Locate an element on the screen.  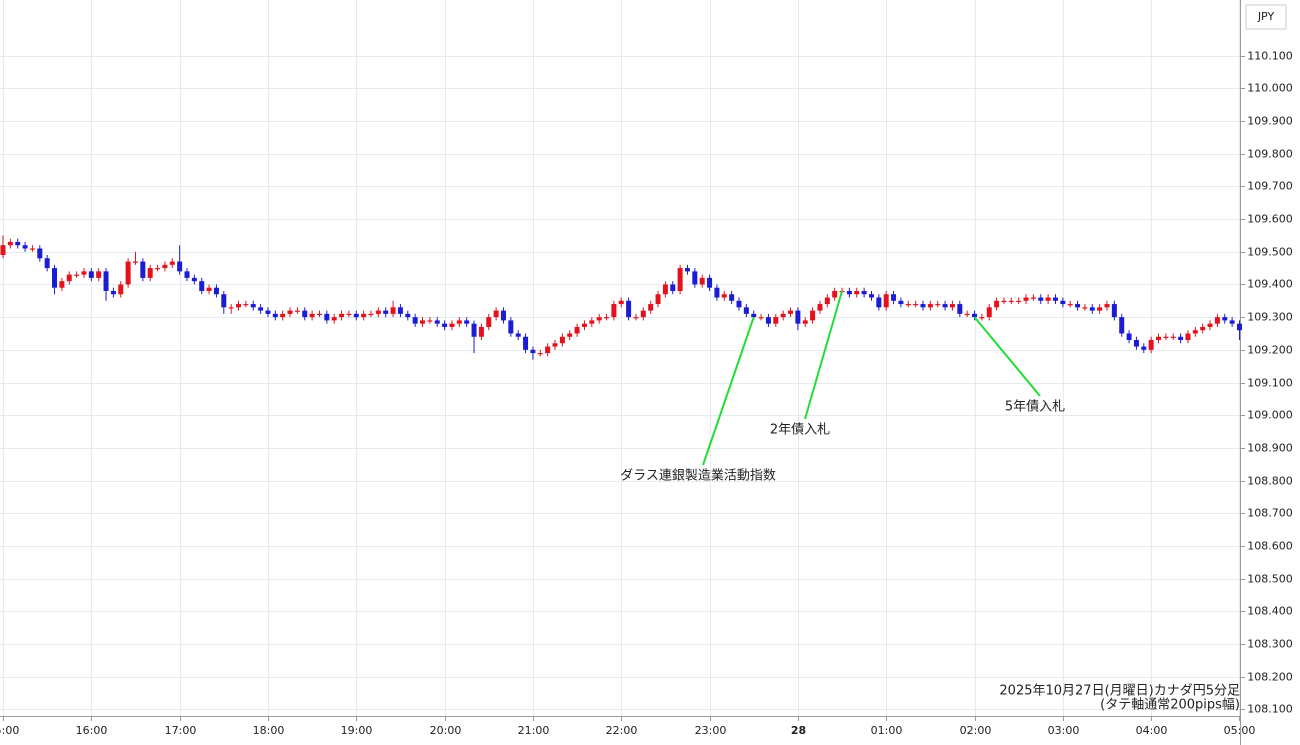
y-tick-label: 108.700 is located at coordinates (1270, 513).